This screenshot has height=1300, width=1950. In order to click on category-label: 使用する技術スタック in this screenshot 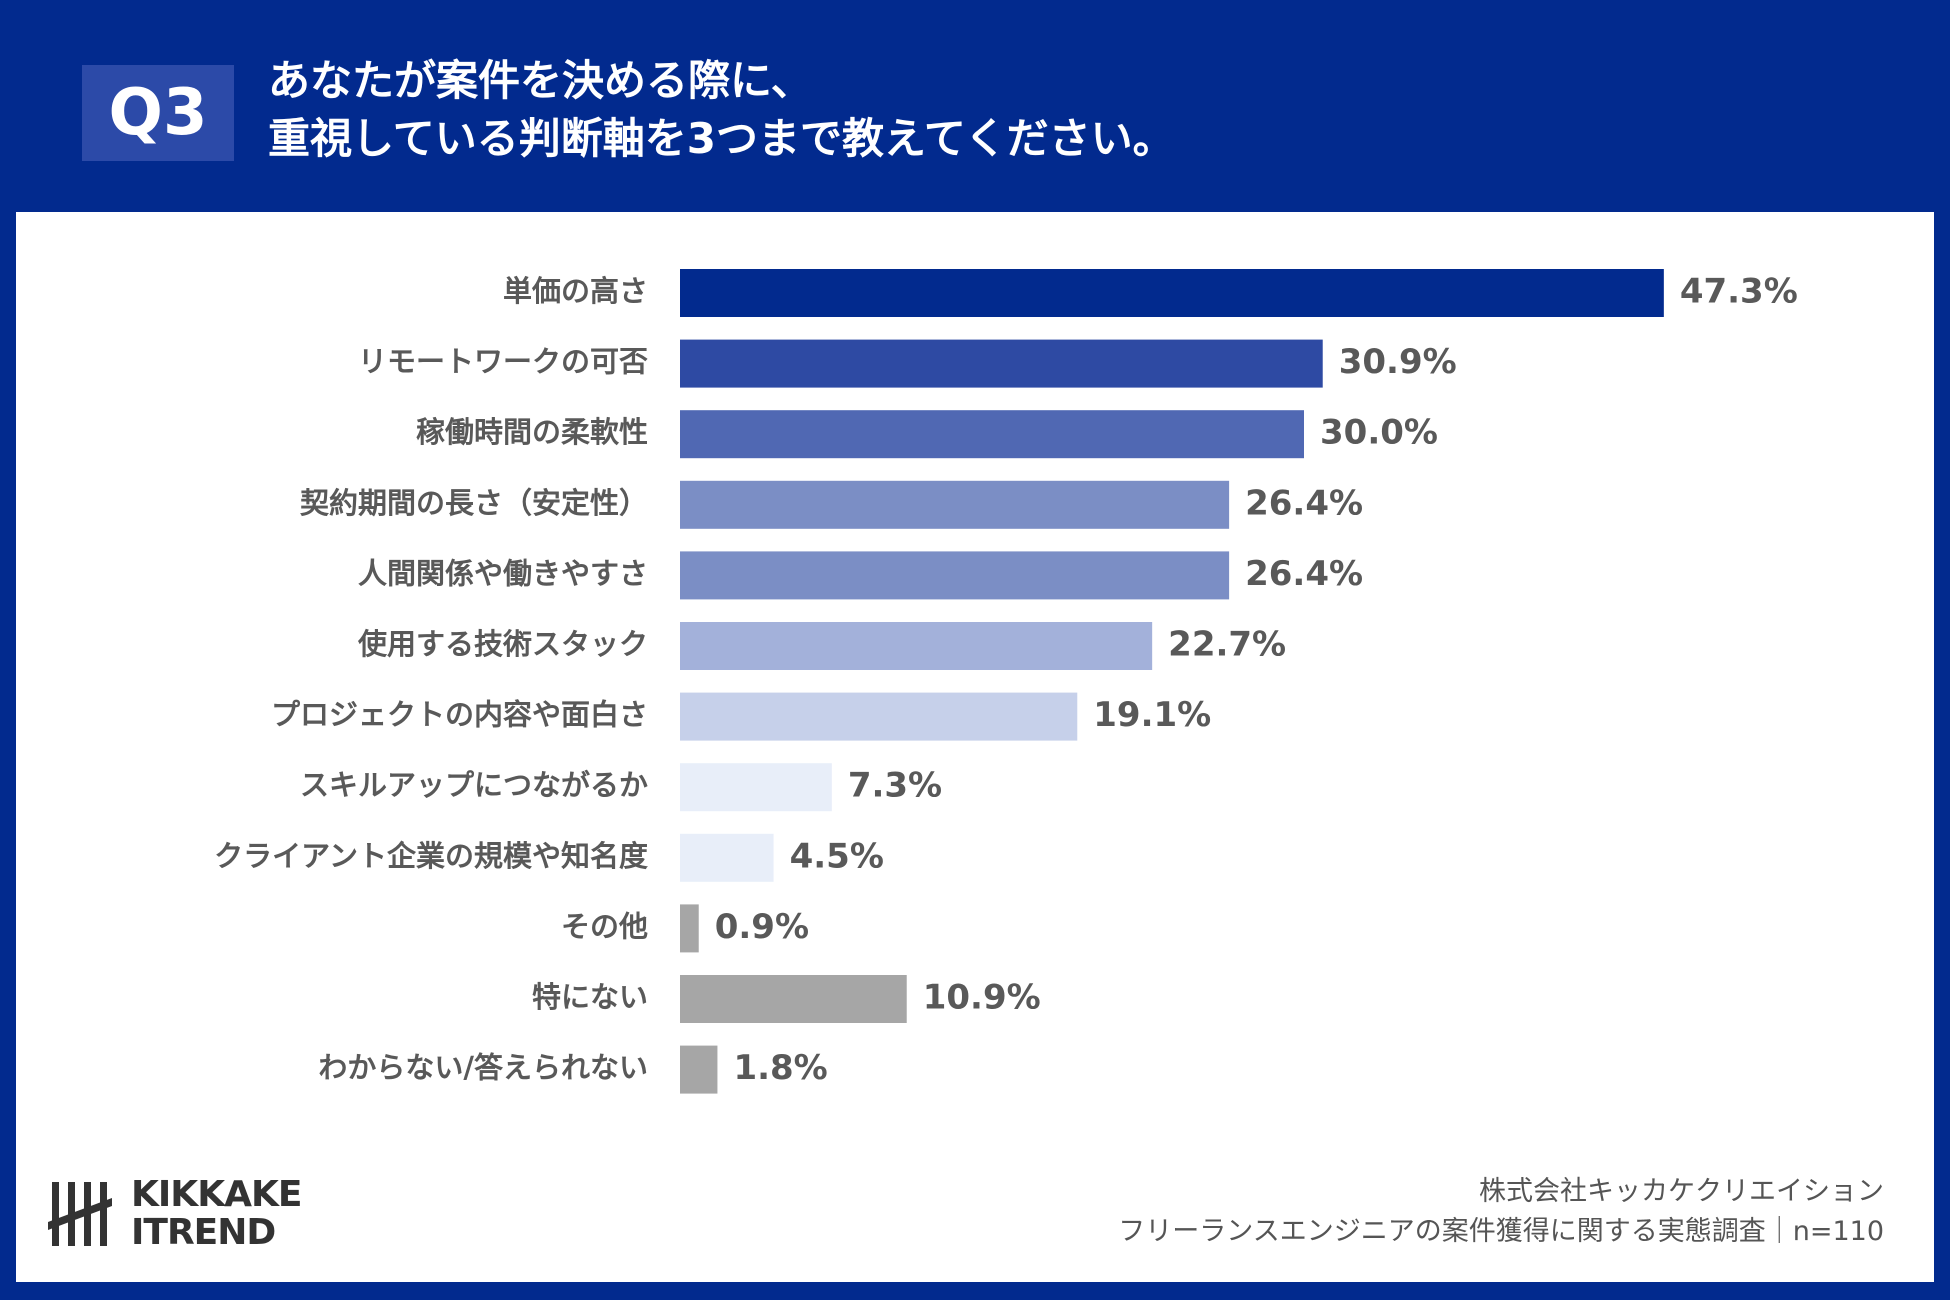, I will do `click(502, 644)`.